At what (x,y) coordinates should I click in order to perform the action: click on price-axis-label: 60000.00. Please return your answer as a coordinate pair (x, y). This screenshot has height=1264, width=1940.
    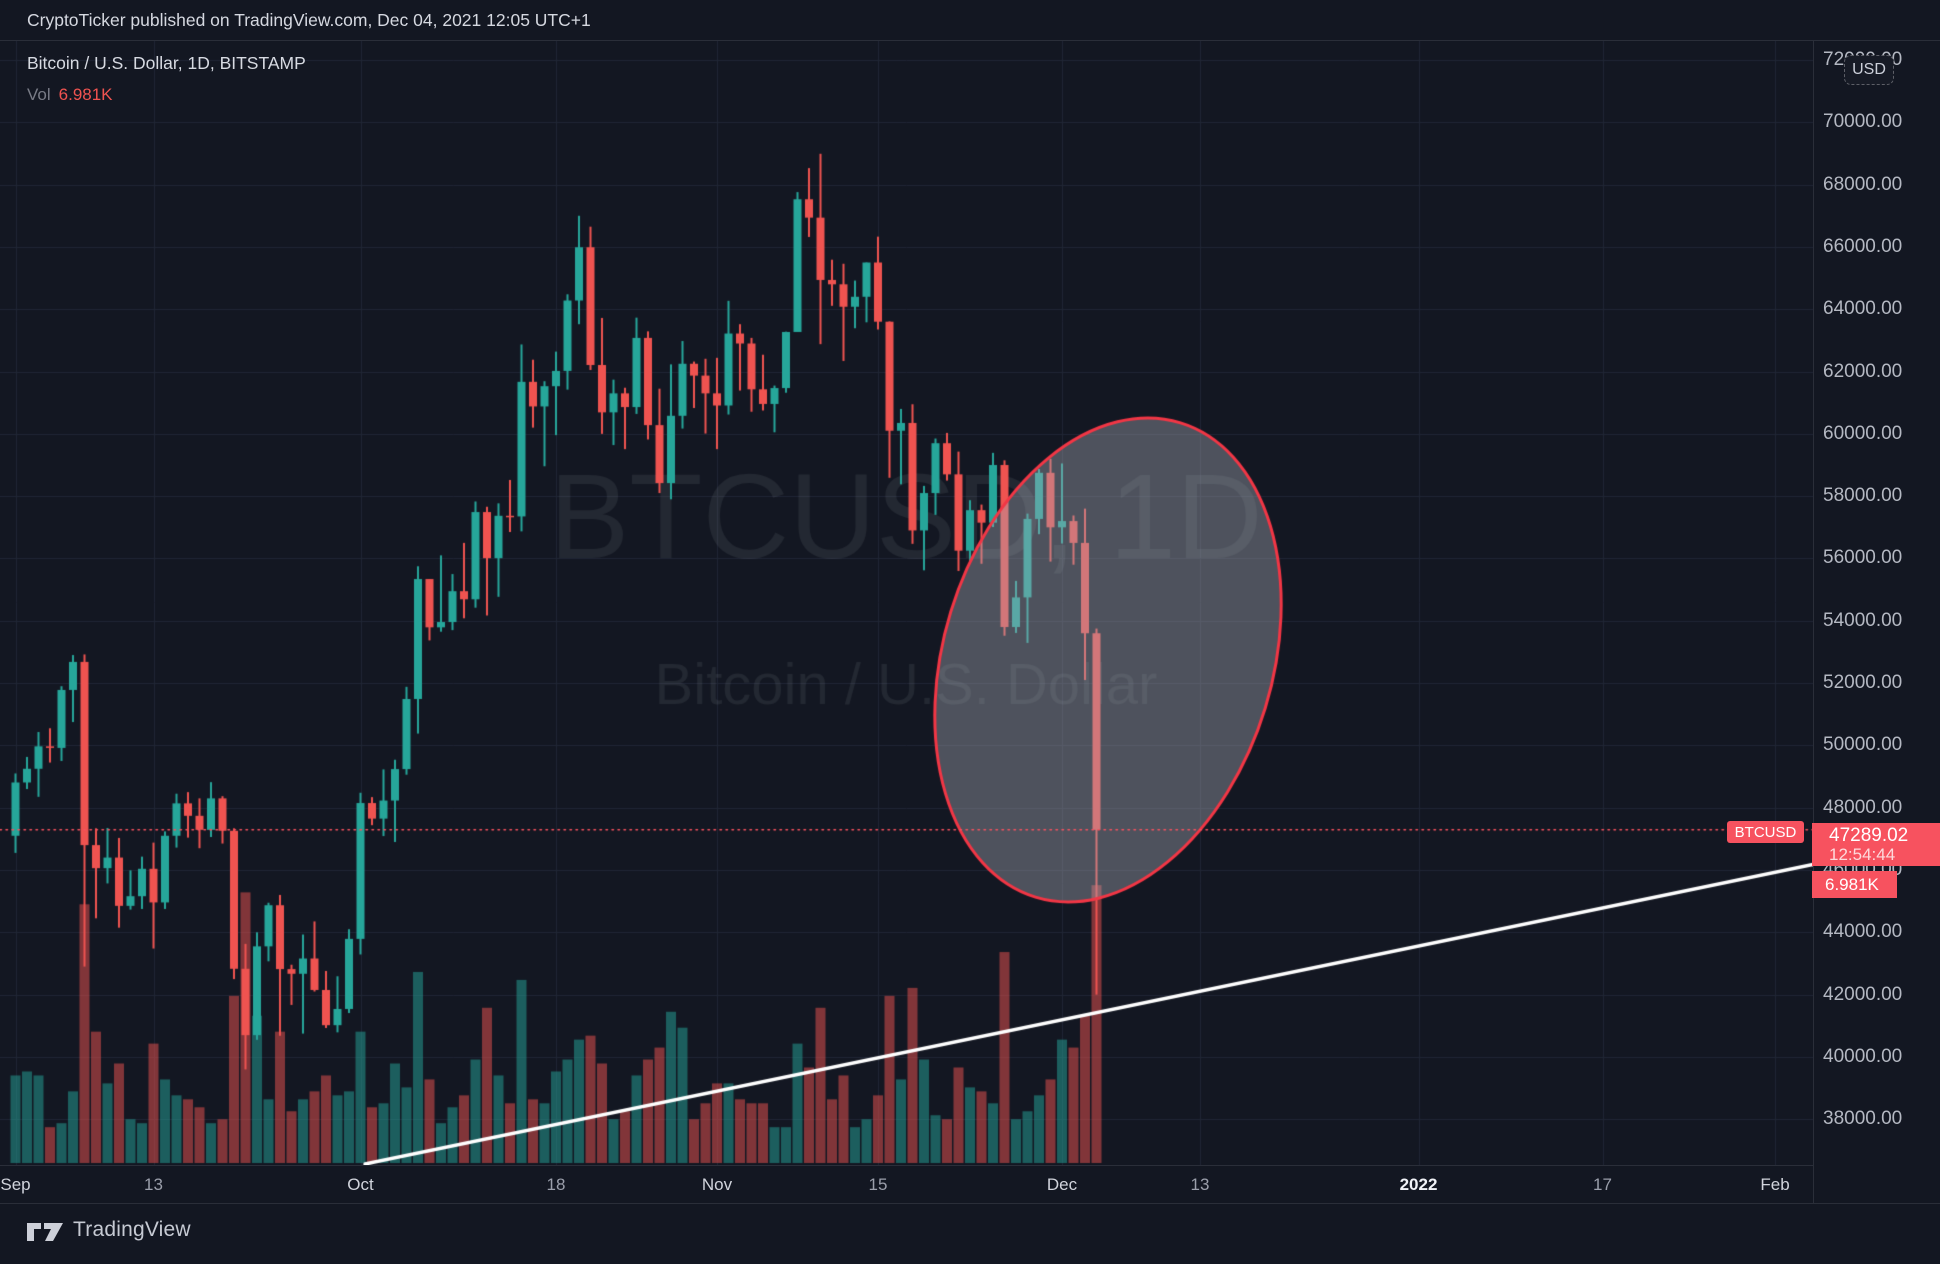
    Looking at the image, I should click on (1863, 433).